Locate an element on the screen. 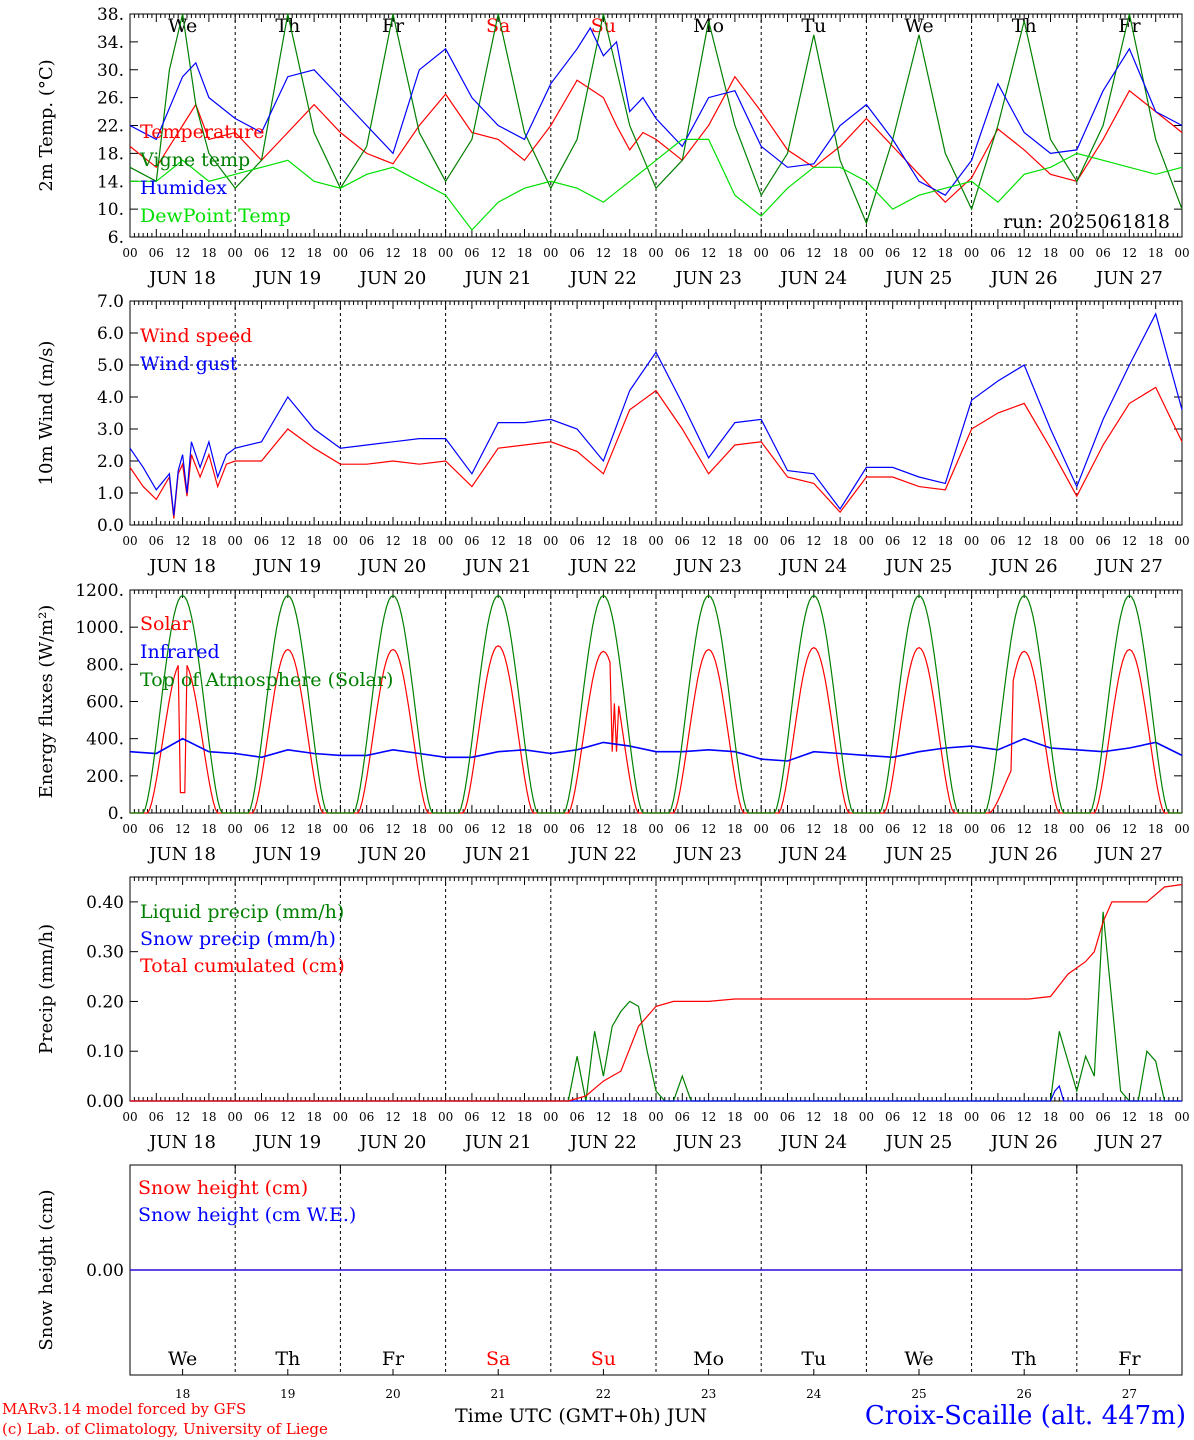 This screenshot has height=1440, width=1194. legend-snow-precip-mm-h-: Snow precip (mm/h) is located at coordinates (238, 939).